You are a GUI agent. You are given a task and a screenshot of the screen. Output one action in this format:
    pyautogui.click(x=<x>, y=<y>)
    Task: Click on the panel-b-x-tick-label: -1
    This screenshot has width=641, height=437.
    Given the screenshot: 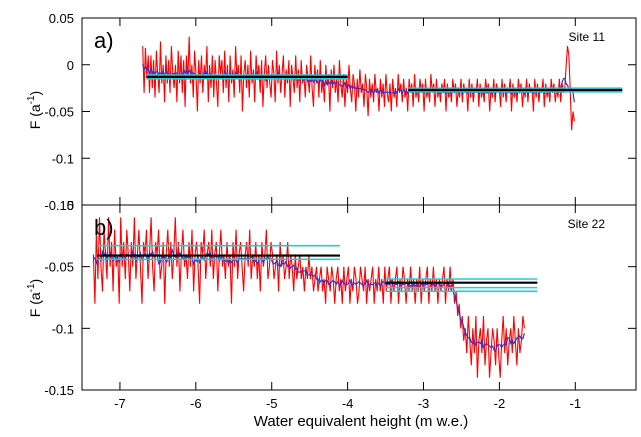 What is the action you would take?
    pyautogui.click(x=576, y=403)
    